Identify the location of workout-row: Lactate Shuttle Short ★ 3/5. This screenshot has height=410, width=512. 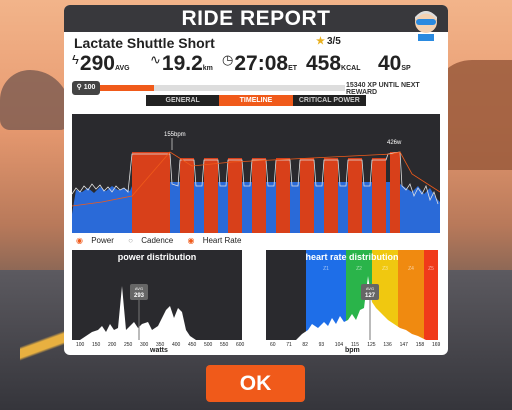
(256, 42).